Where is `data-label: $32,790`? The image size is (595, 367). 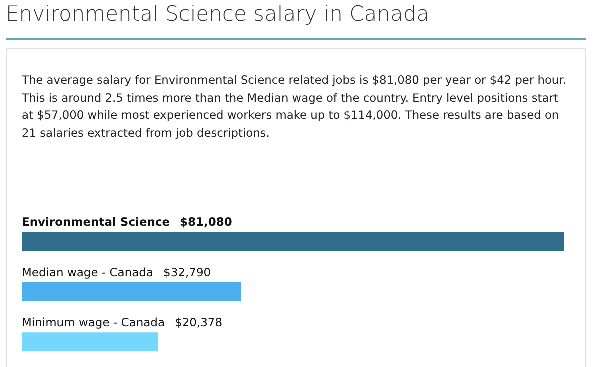
data-label: $32,790 is located at coordinates (188, 272).